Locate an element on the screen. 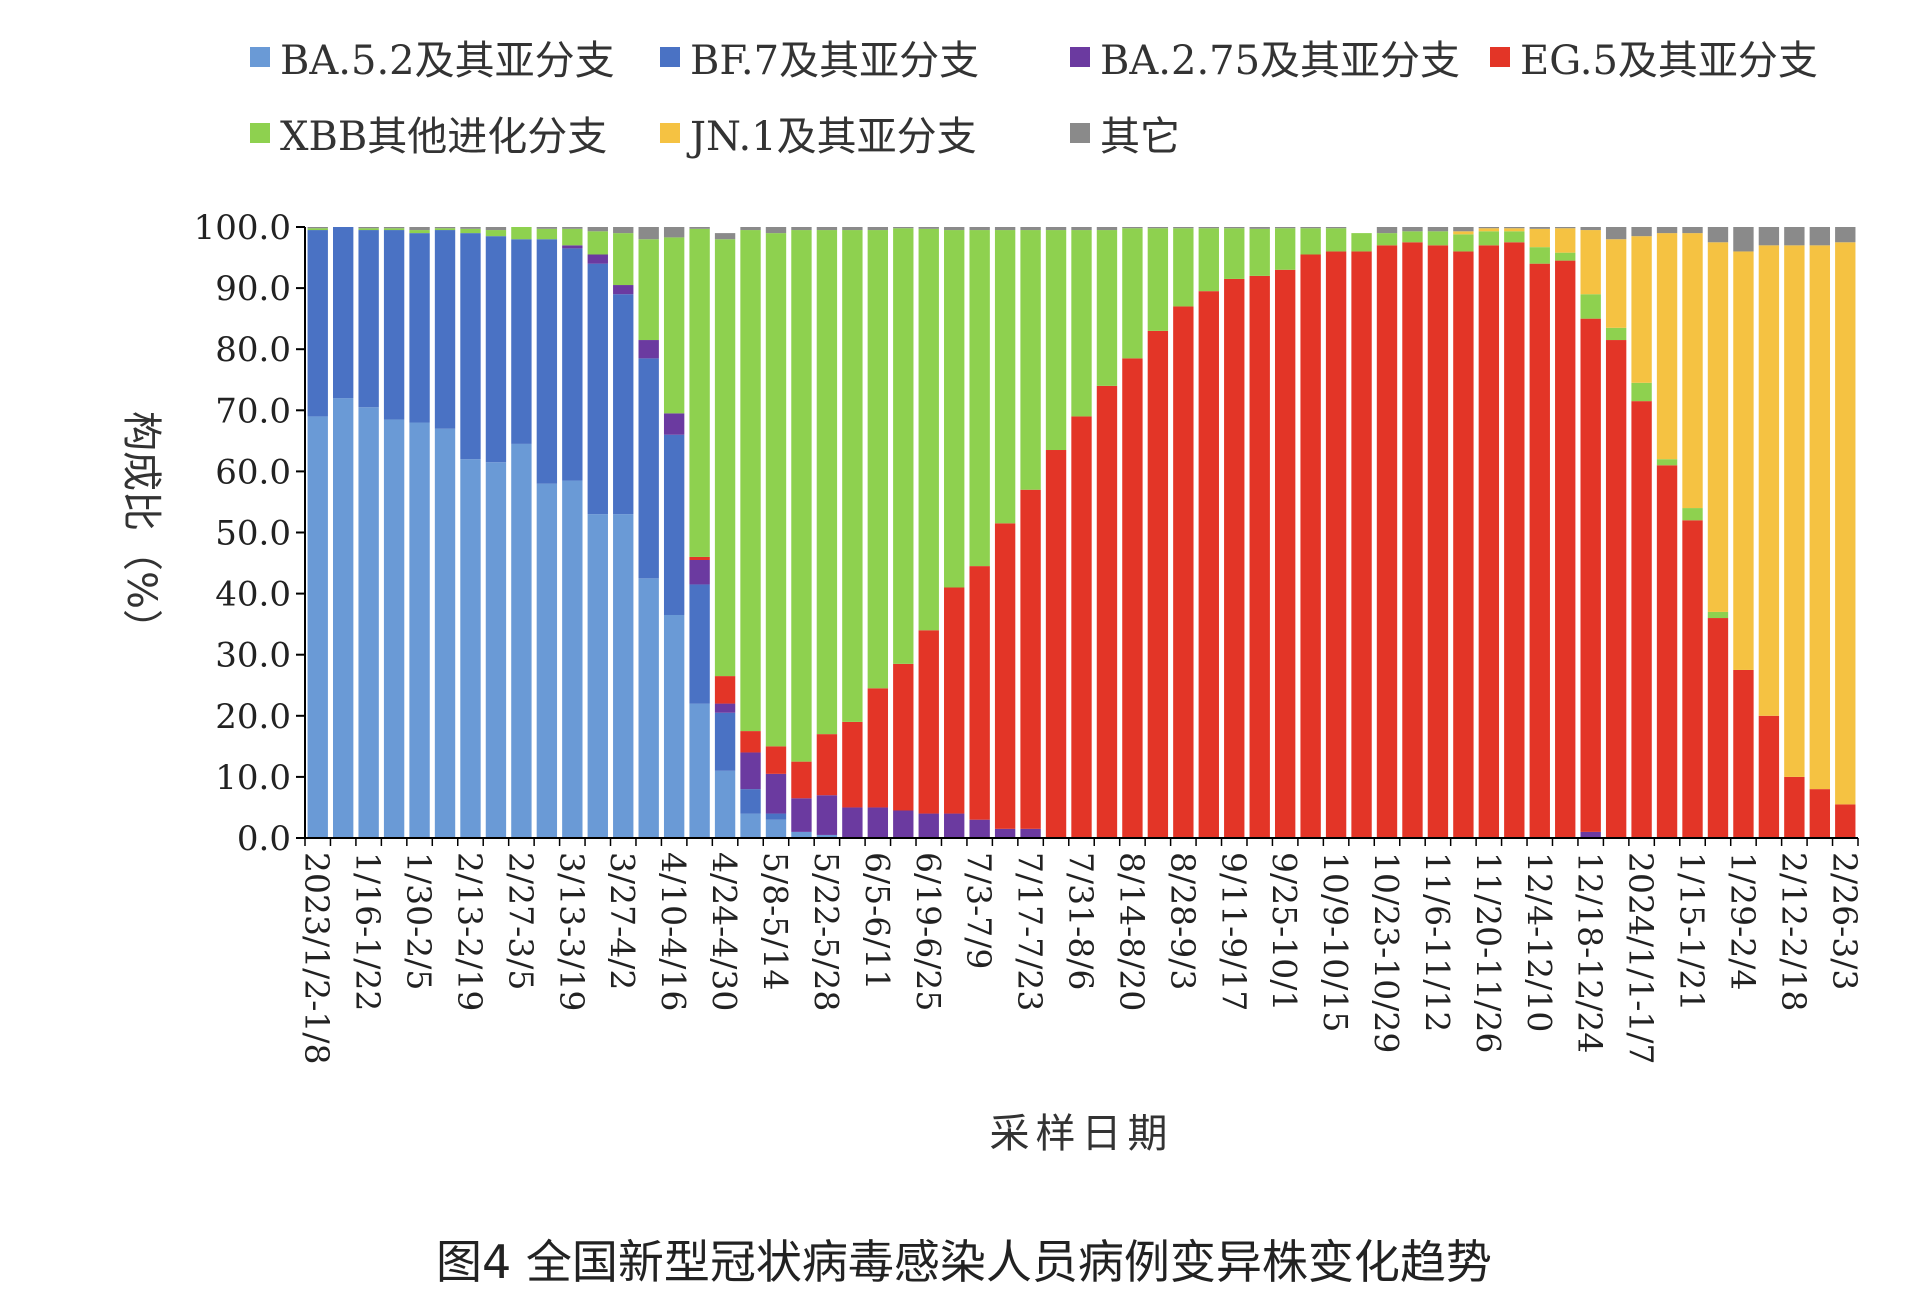 This screenshot has height=1306, width=1928. bar-segment-15-s1 is located at coordinates (699, 644).